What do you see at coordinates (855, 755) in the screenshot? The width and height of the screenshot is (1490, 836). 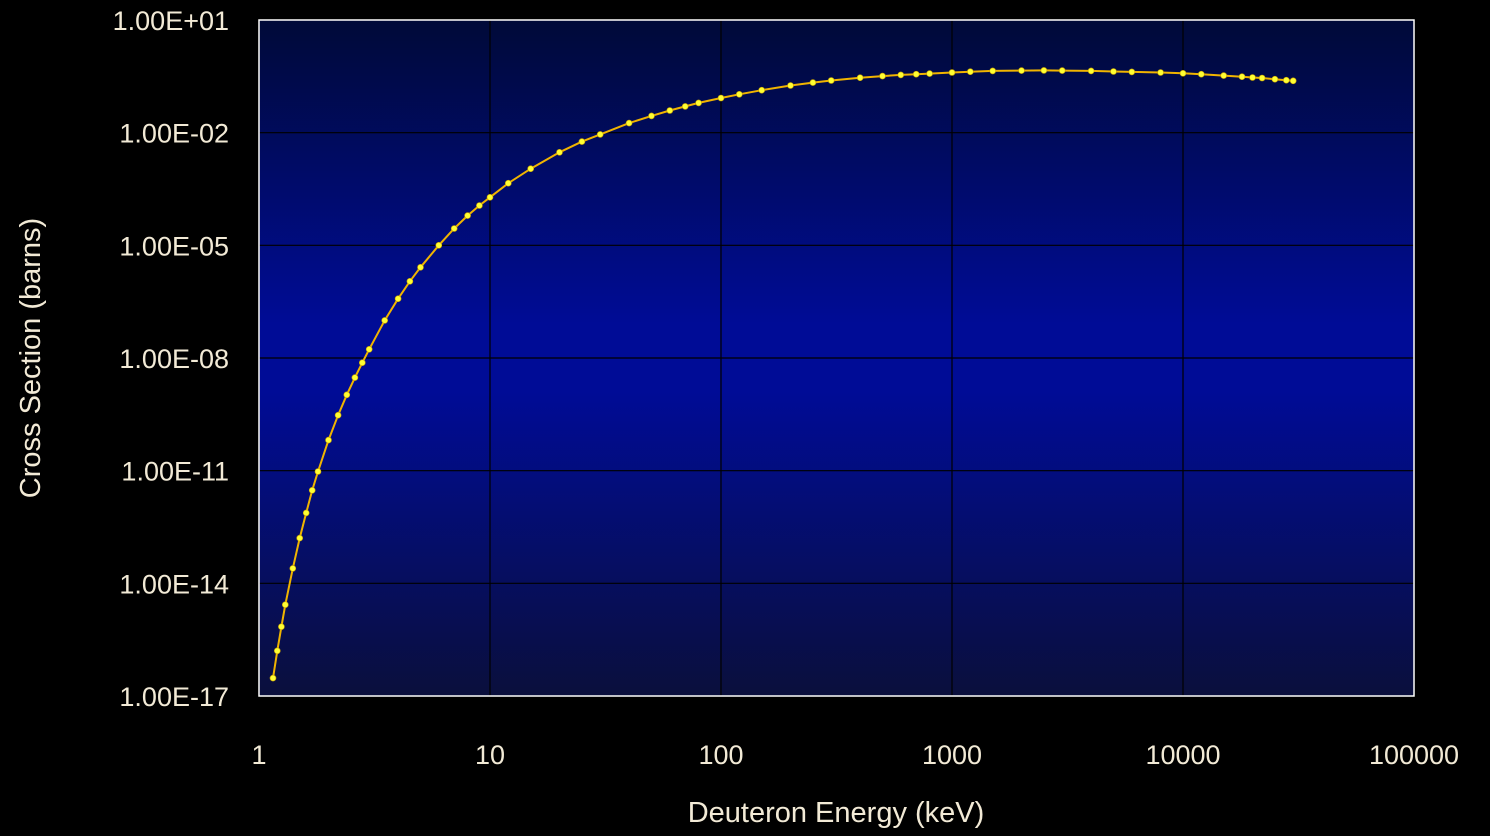 I see `x-tick-labels: 1 10 100 1000 10000 100000` at bounding box center [855, 755].